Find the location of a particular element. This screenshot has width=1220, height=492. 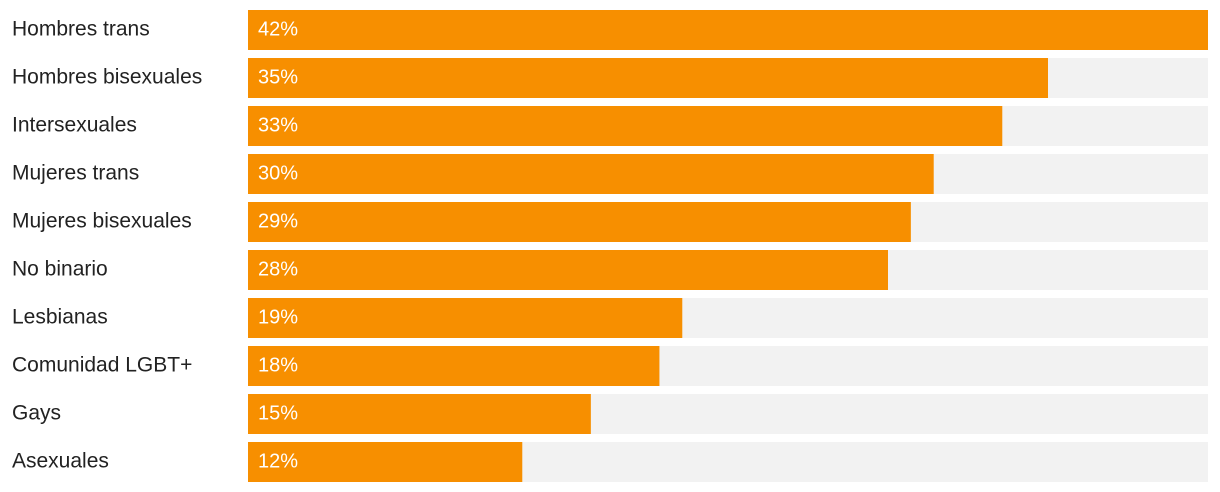

value-label: 29% is located at coordinates (278, 221).